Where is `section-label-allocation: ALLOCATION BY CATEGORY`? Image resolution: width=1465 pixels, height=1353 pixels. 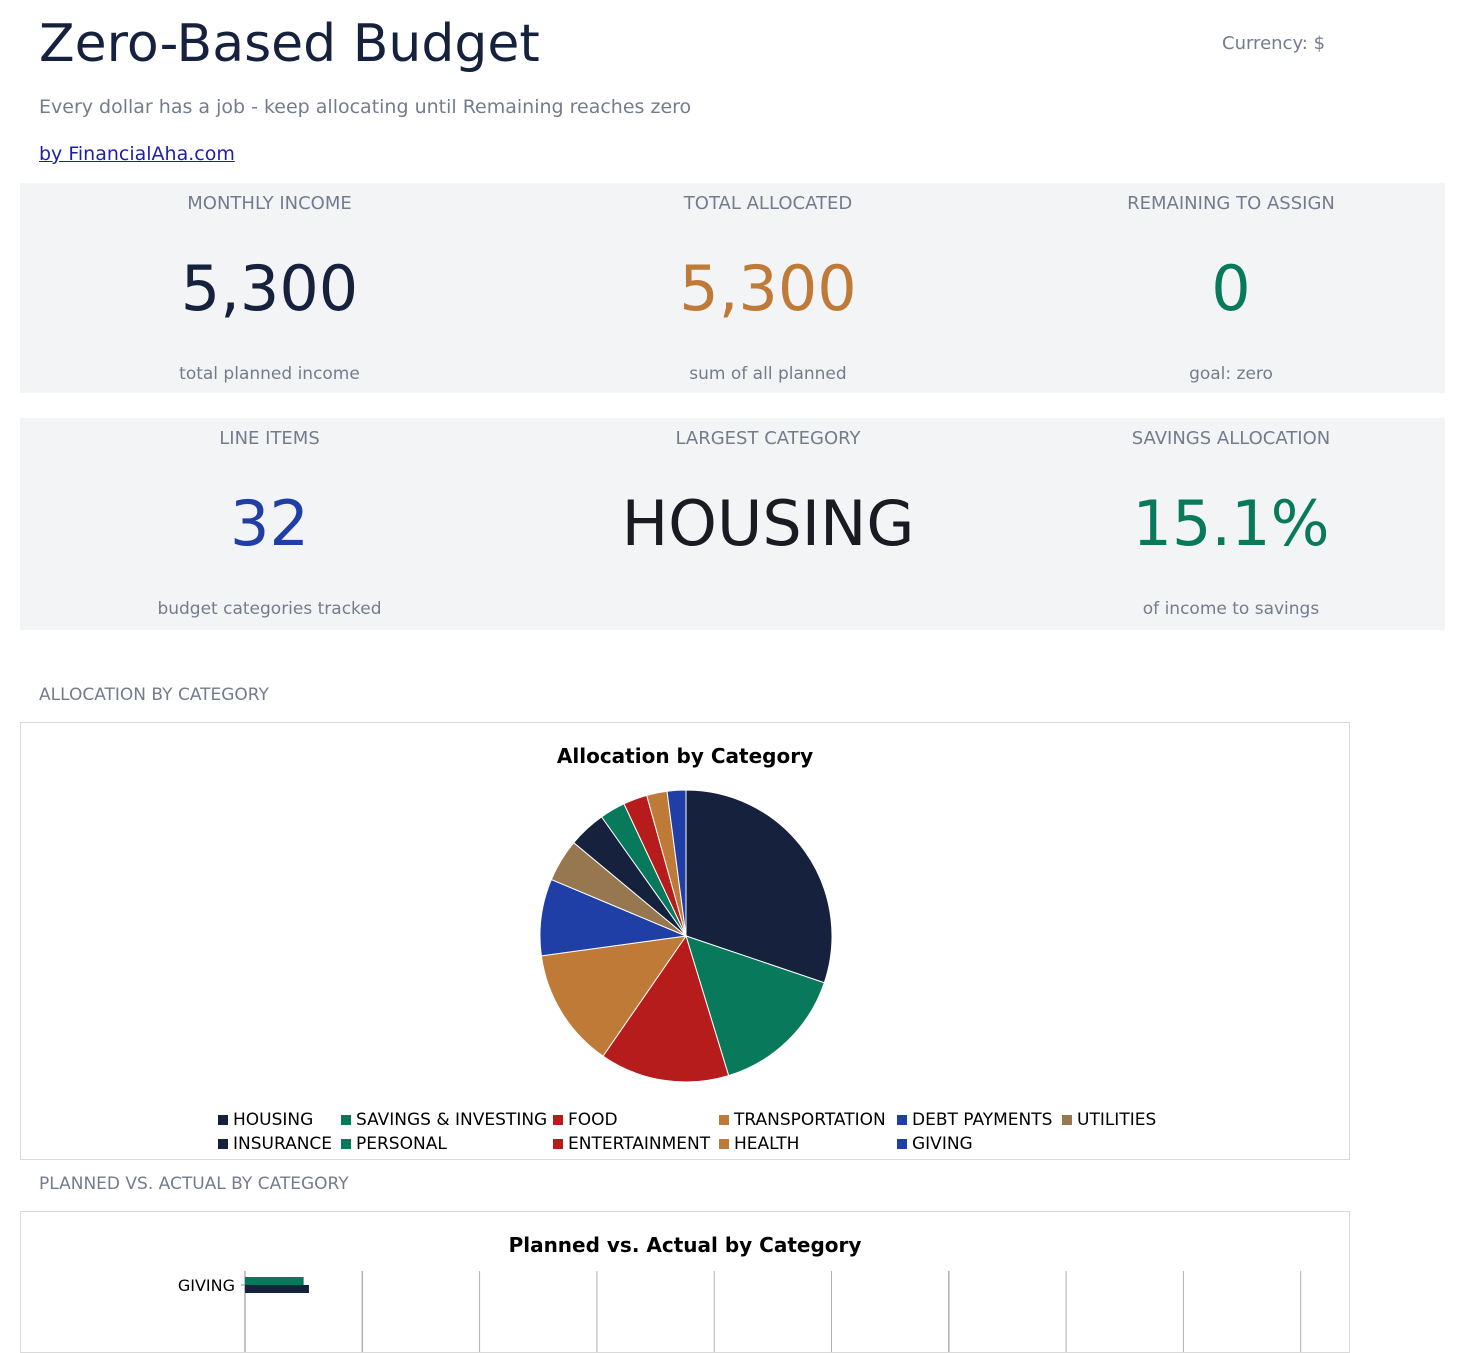
section-label-allocation: ALLOCATION BY CATEGORY is located at coordinates (154, 695).